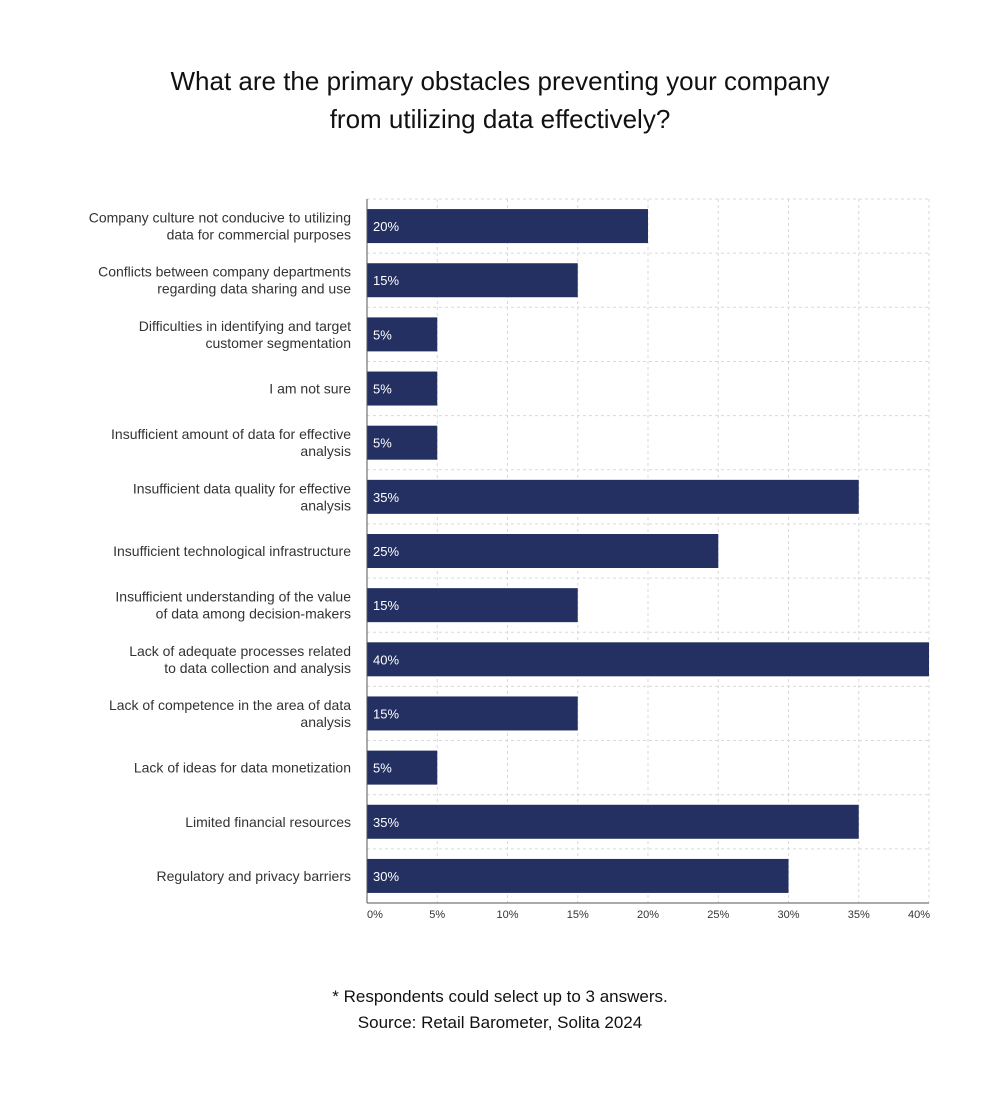  Describe the element at coordinates (386, 876) in the screenshot. I see `data-label: 30%` at that location.